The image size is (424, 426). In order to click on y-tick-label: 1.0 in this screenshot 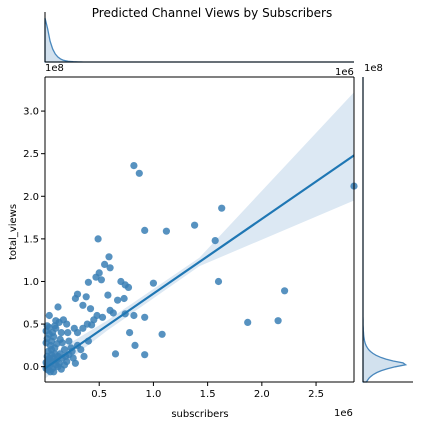, I will do `click(31, 282)`.